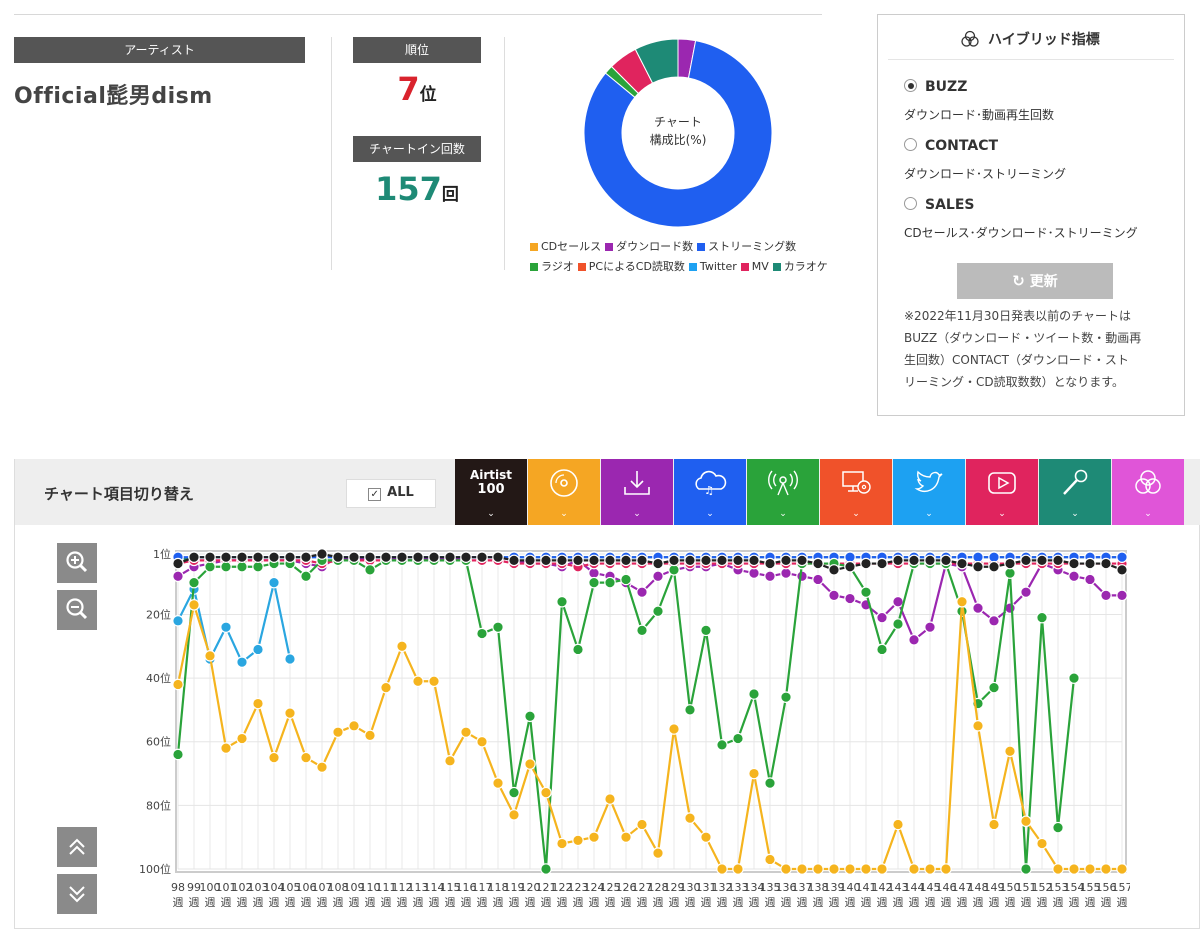 This screenshot has width=1200, height=929. I want to click on tab-twitter: ⌄, so click(929, 492).